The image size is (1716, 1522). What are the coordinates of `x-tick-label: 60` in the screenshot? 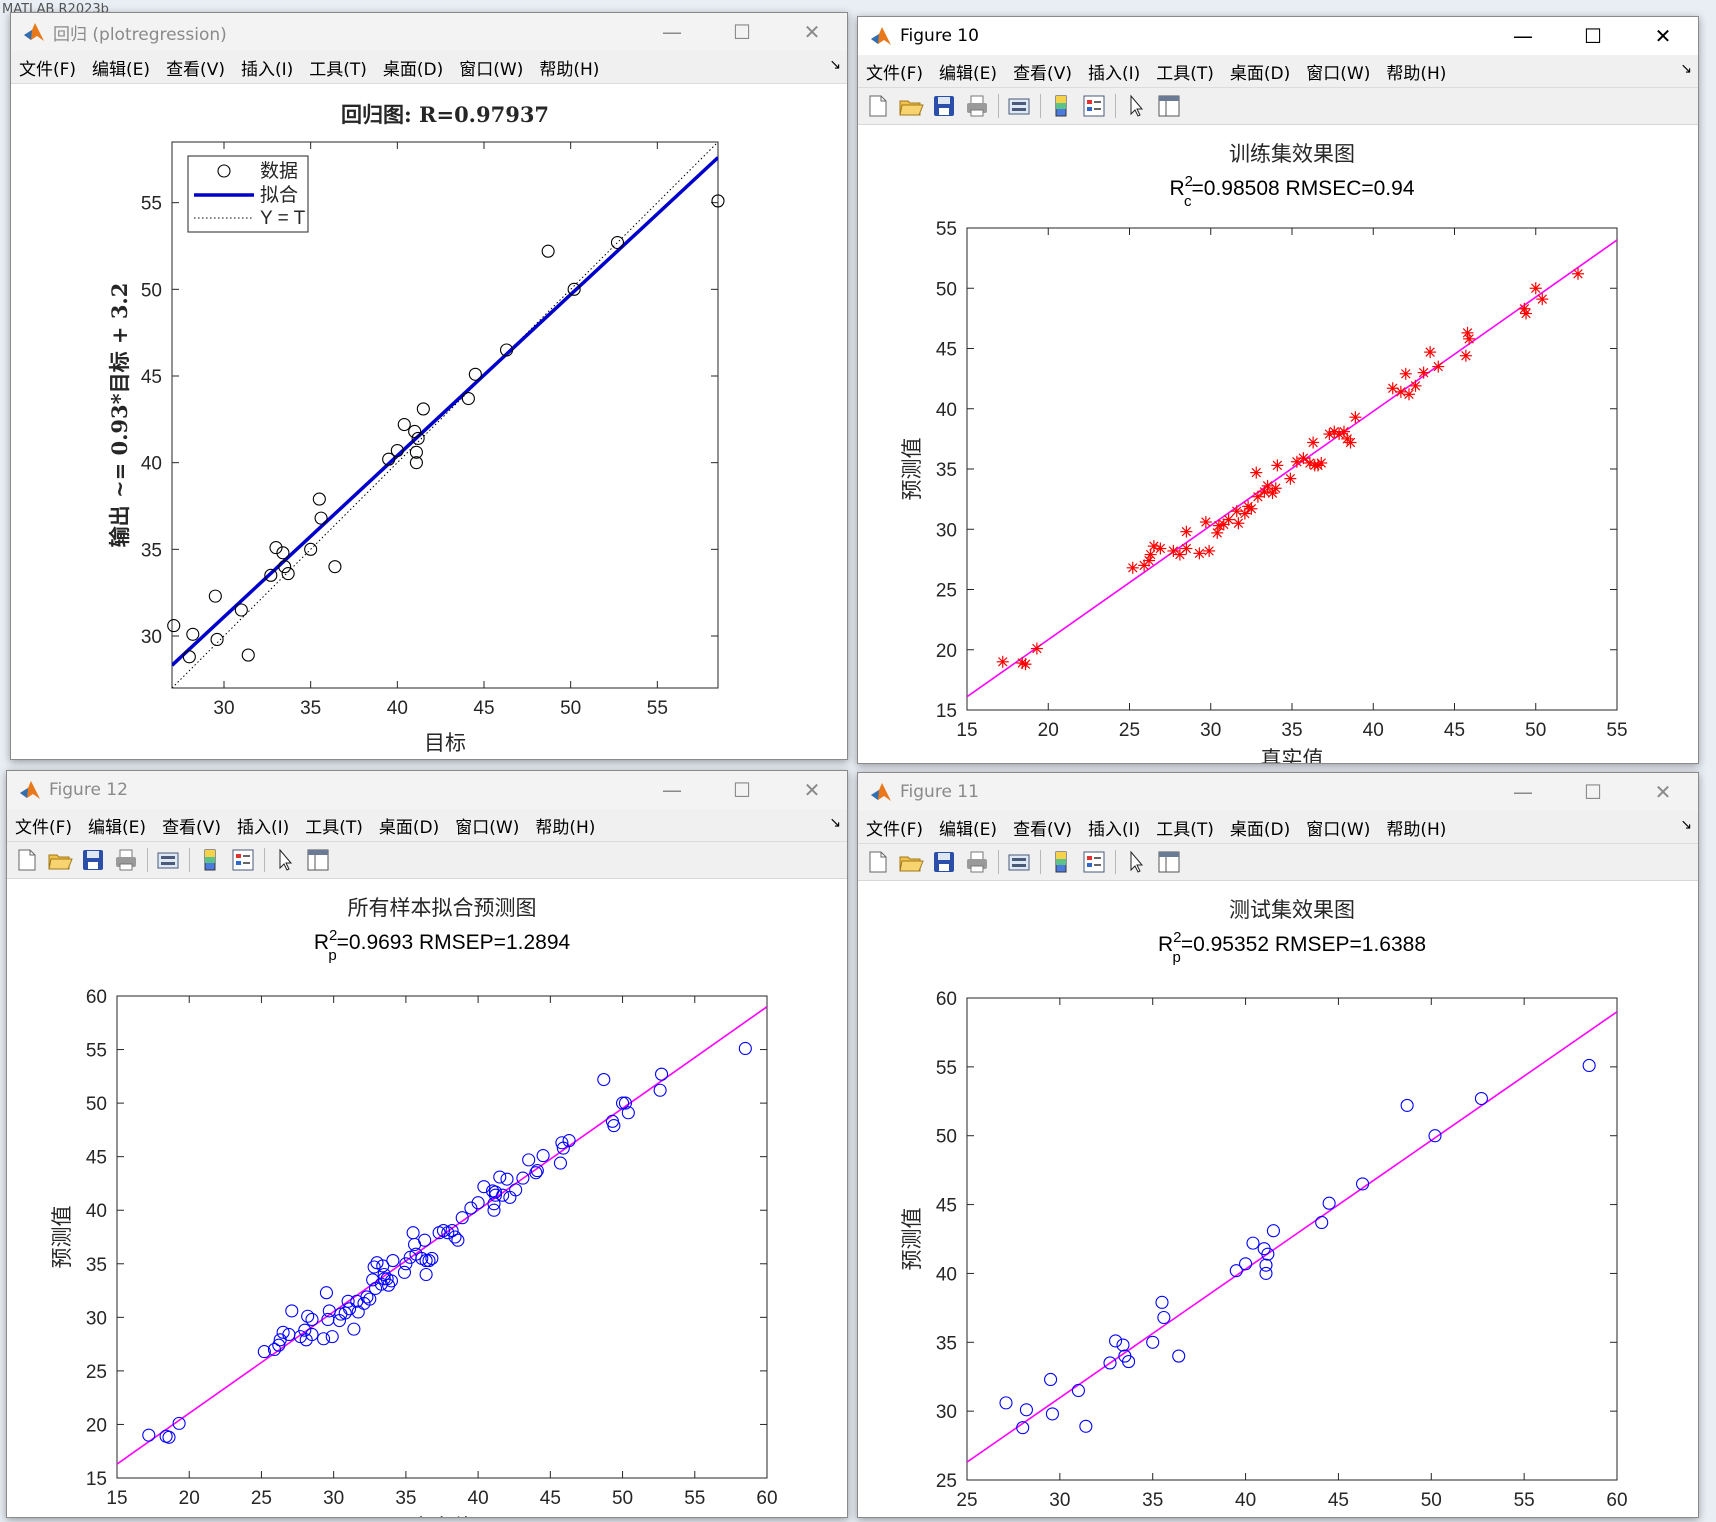 It's located at (766, 1498).